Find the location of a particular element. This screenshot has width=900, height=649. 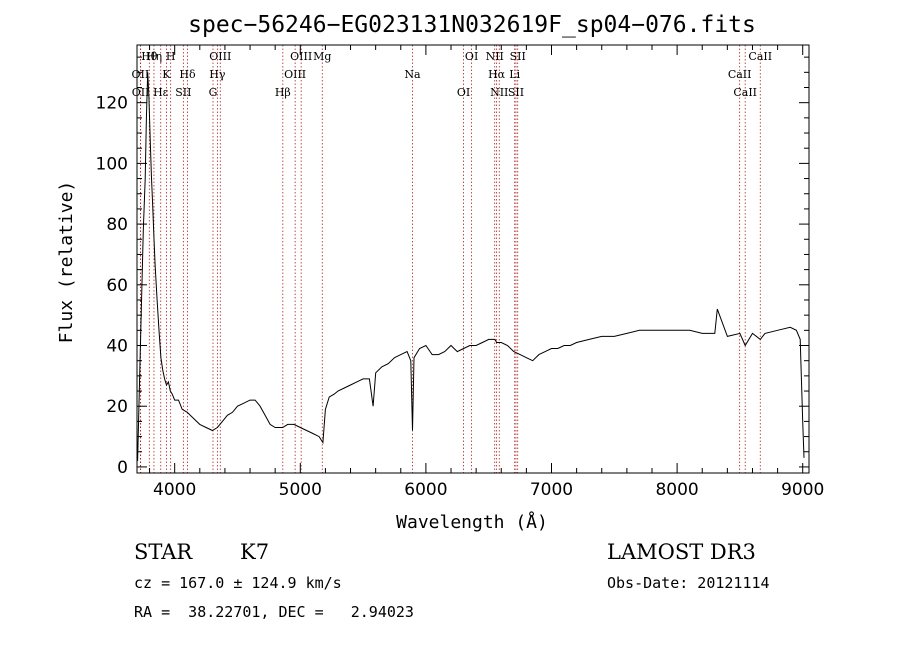

line-label: Hη is located at coordinates (154, 56).